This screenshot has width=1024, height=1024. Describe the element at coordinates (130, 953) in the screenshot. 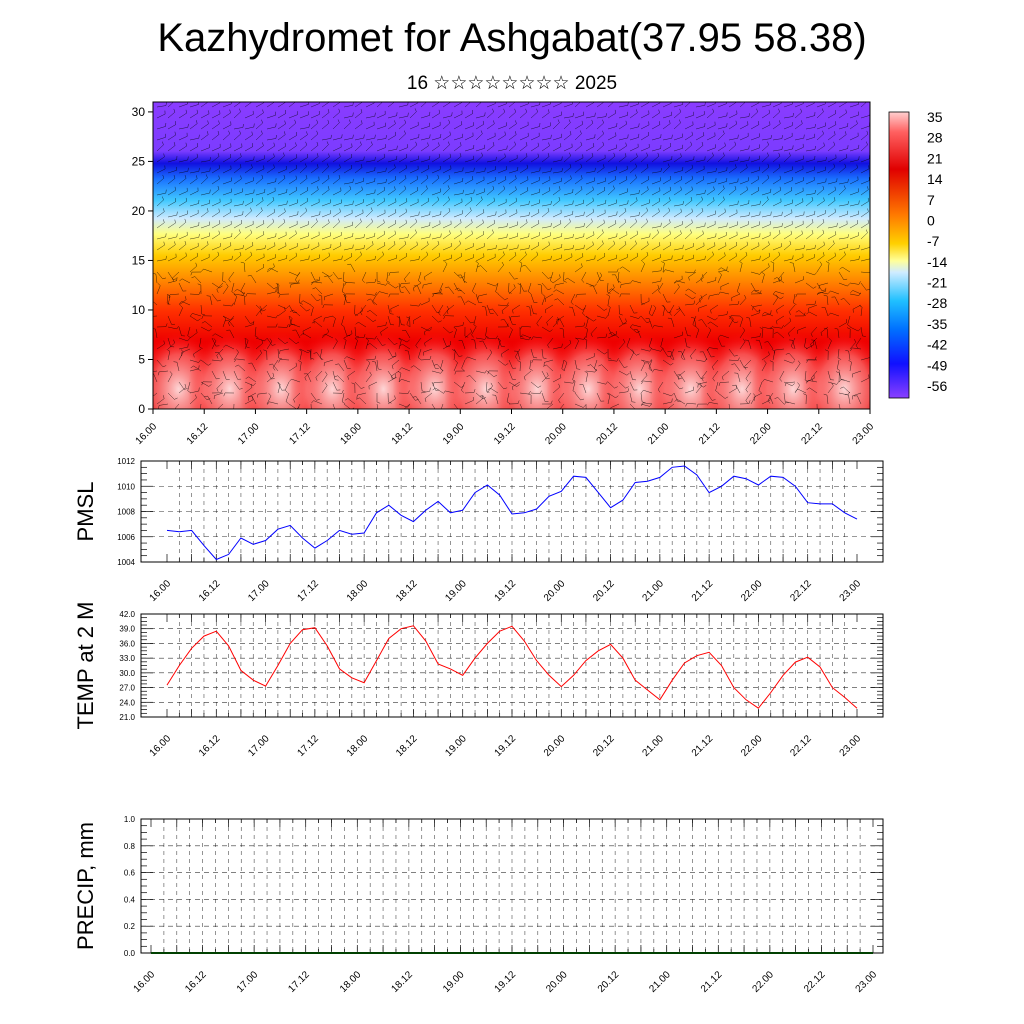

I see `y-tick-label: 0.0` at that location.